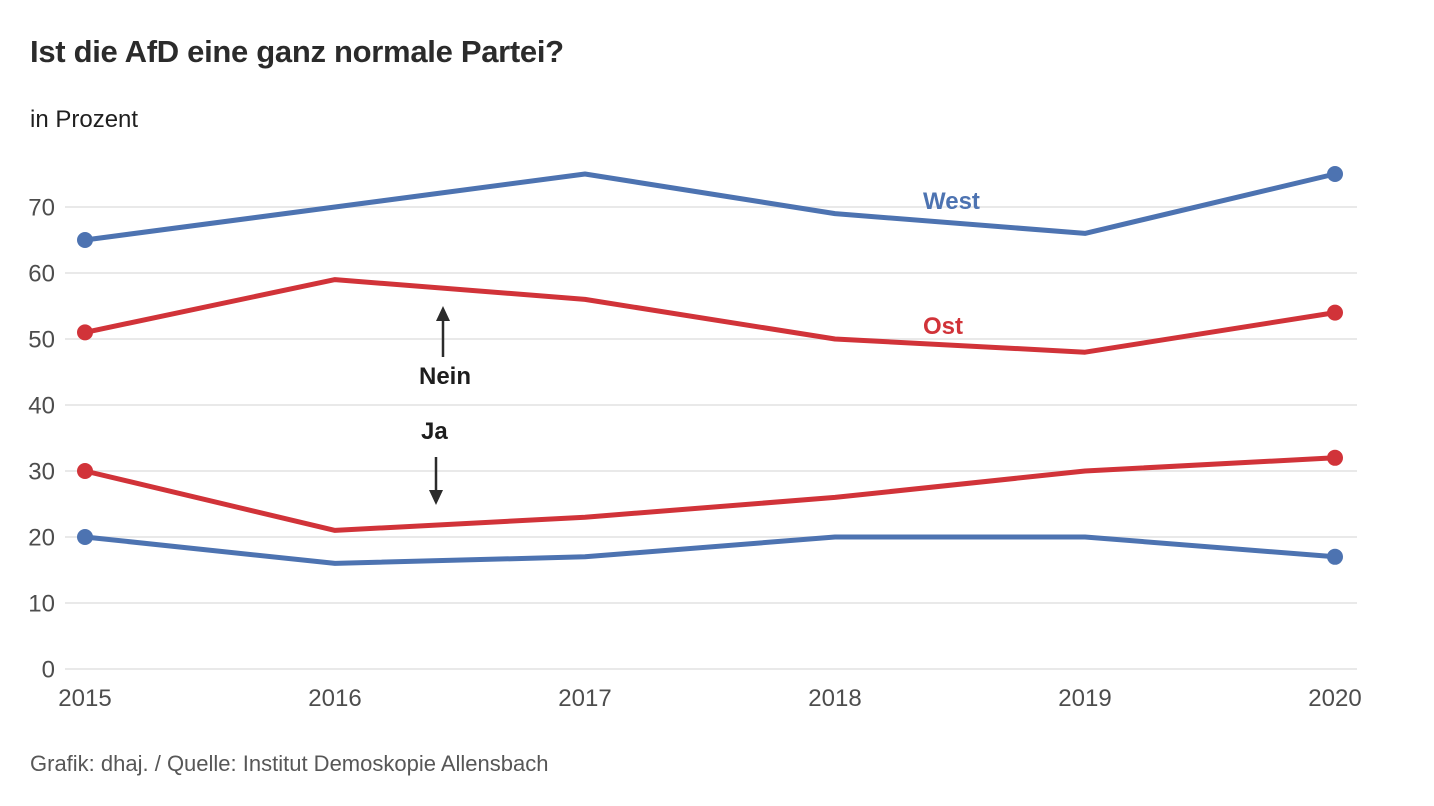  I want to click on y-tick-label: 70, so click(41, 208).